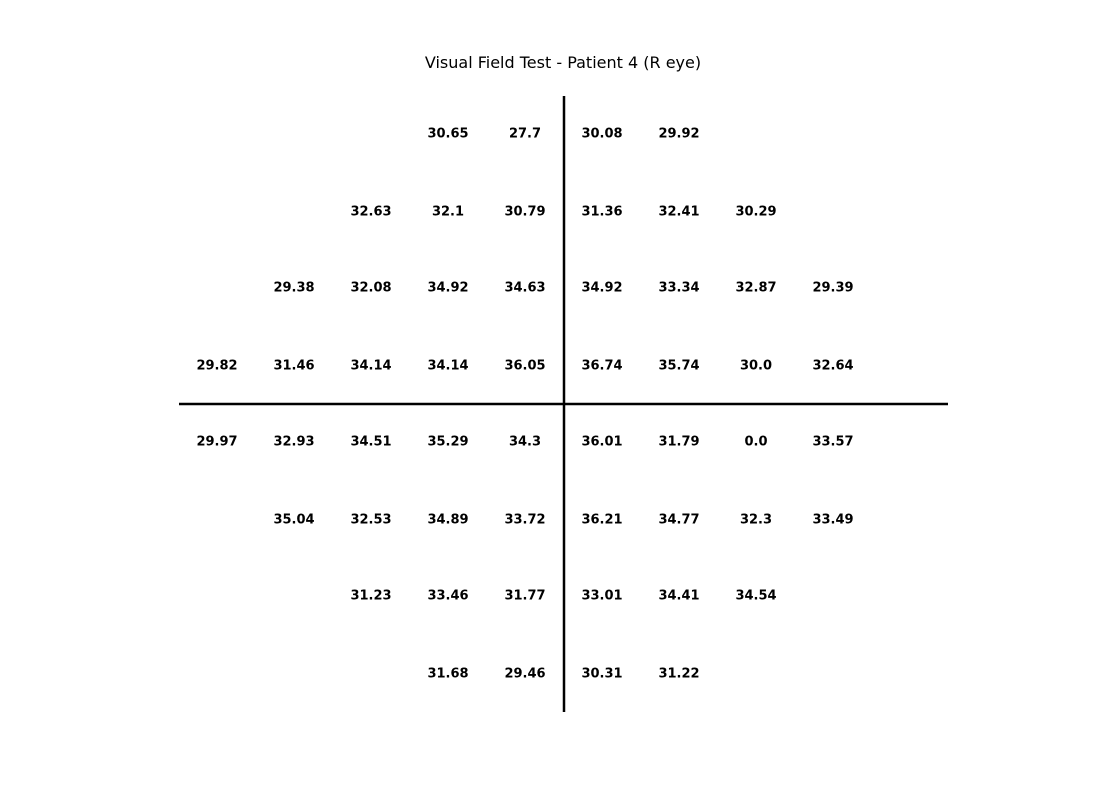  I want to click on cell-value: 29.38, so click(293, 288).